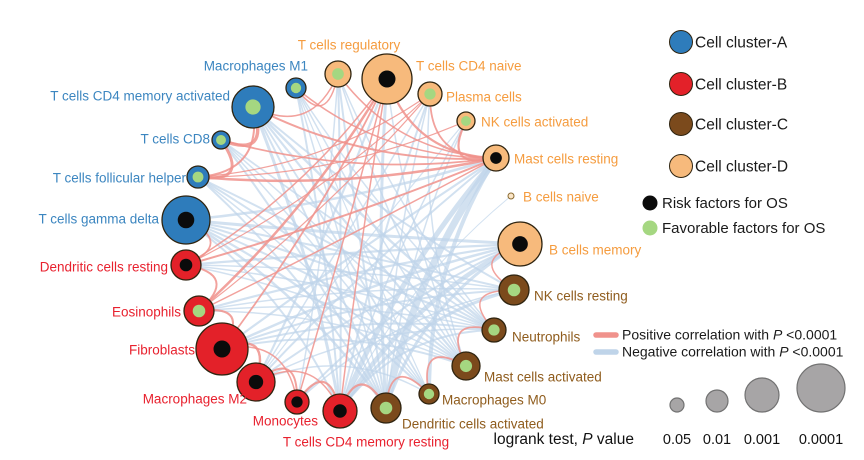 The width and height of the screenshot is (864, 460). What do you see at coordinates (349, 45) in the screenshot?
I see `label-t-cells-regulatory: T cells regulatory` at bounding box center [349, 45].